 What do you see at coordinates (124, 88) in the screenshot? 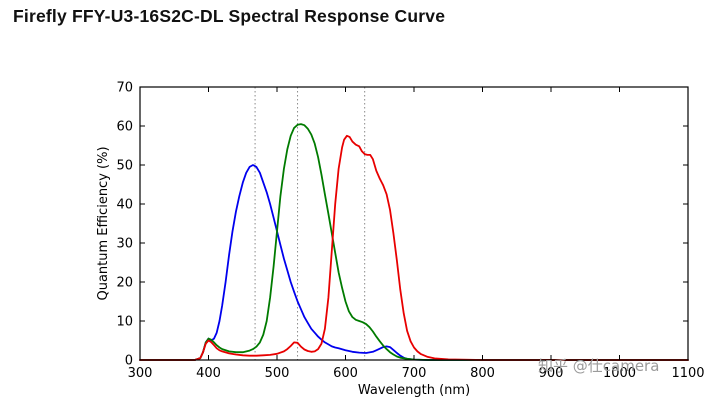
I see `y-tick-label: 70` at bounding box center [124, 88].